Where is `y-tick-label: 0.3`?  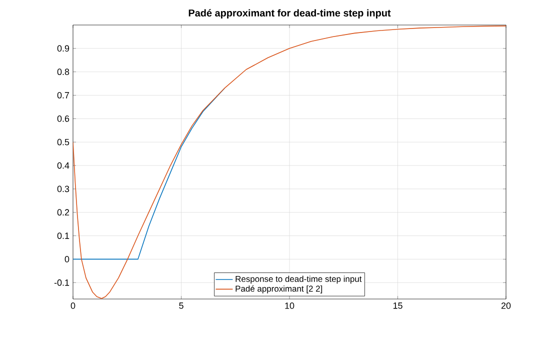
y-tick-label: 0.3 is located at coordinates (63, 189).